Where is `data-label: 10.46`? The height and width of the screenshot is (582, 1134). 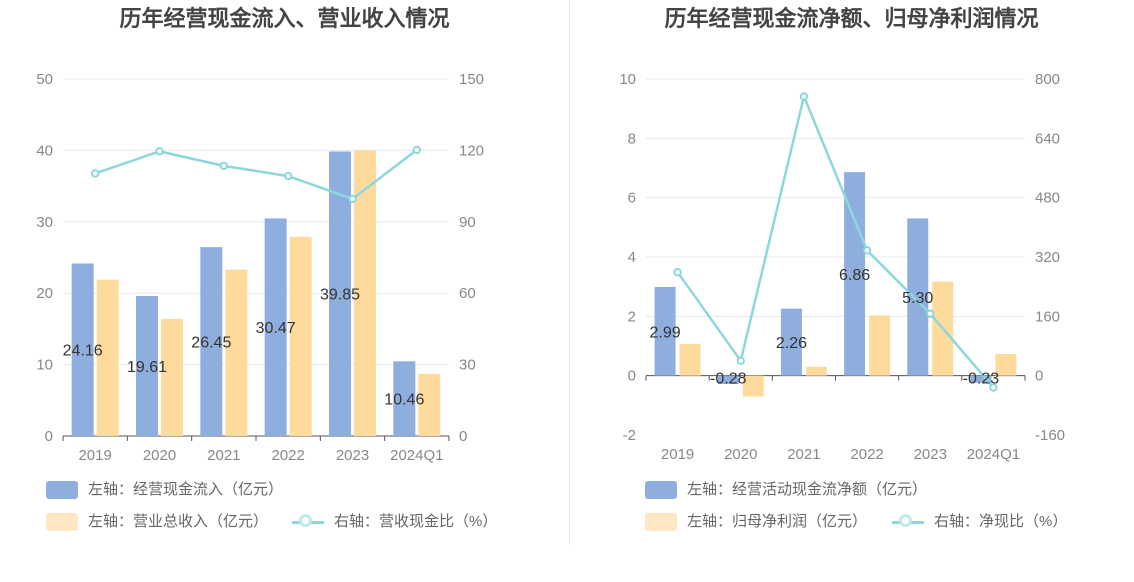
data-label: 10.46 is located at coordinates (404, 400).